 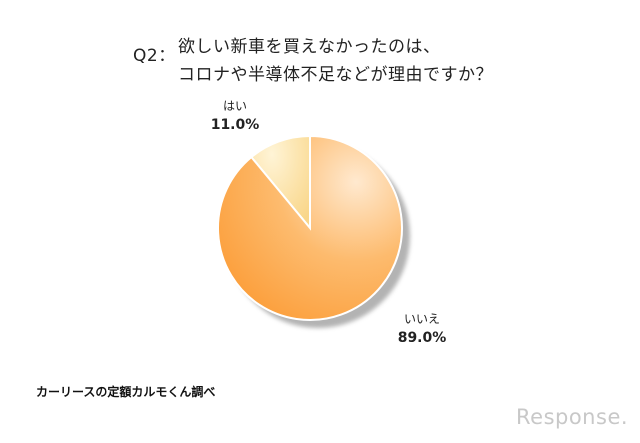 What do you see at coordinates (572, 417) in the screenshot?
I see `brand-logo: Response.` at bounding box center [572, 417].